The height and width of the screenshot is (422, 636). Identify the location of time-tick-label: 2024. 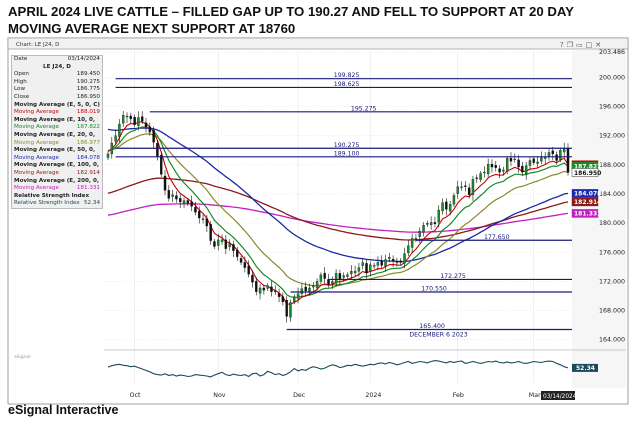
(373, 395).